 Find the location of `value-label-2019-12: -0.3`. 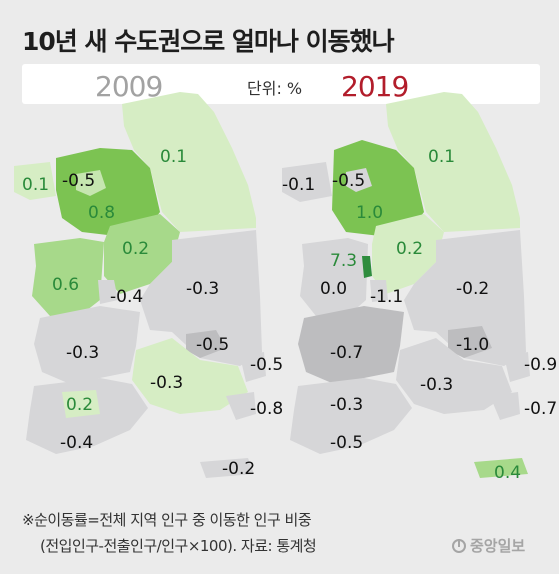

value-label-2019-12: -0.3 is located at coordinates (436, 385).